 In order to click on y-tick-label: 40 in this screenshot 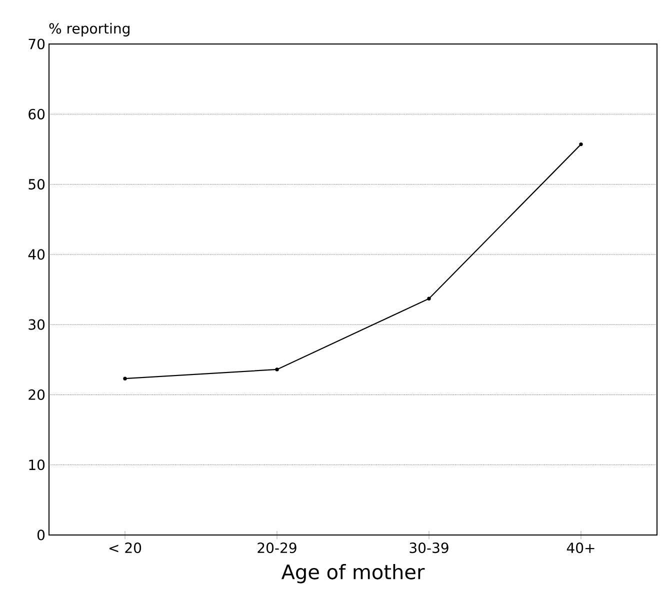, I will do `click(36, 254)`.